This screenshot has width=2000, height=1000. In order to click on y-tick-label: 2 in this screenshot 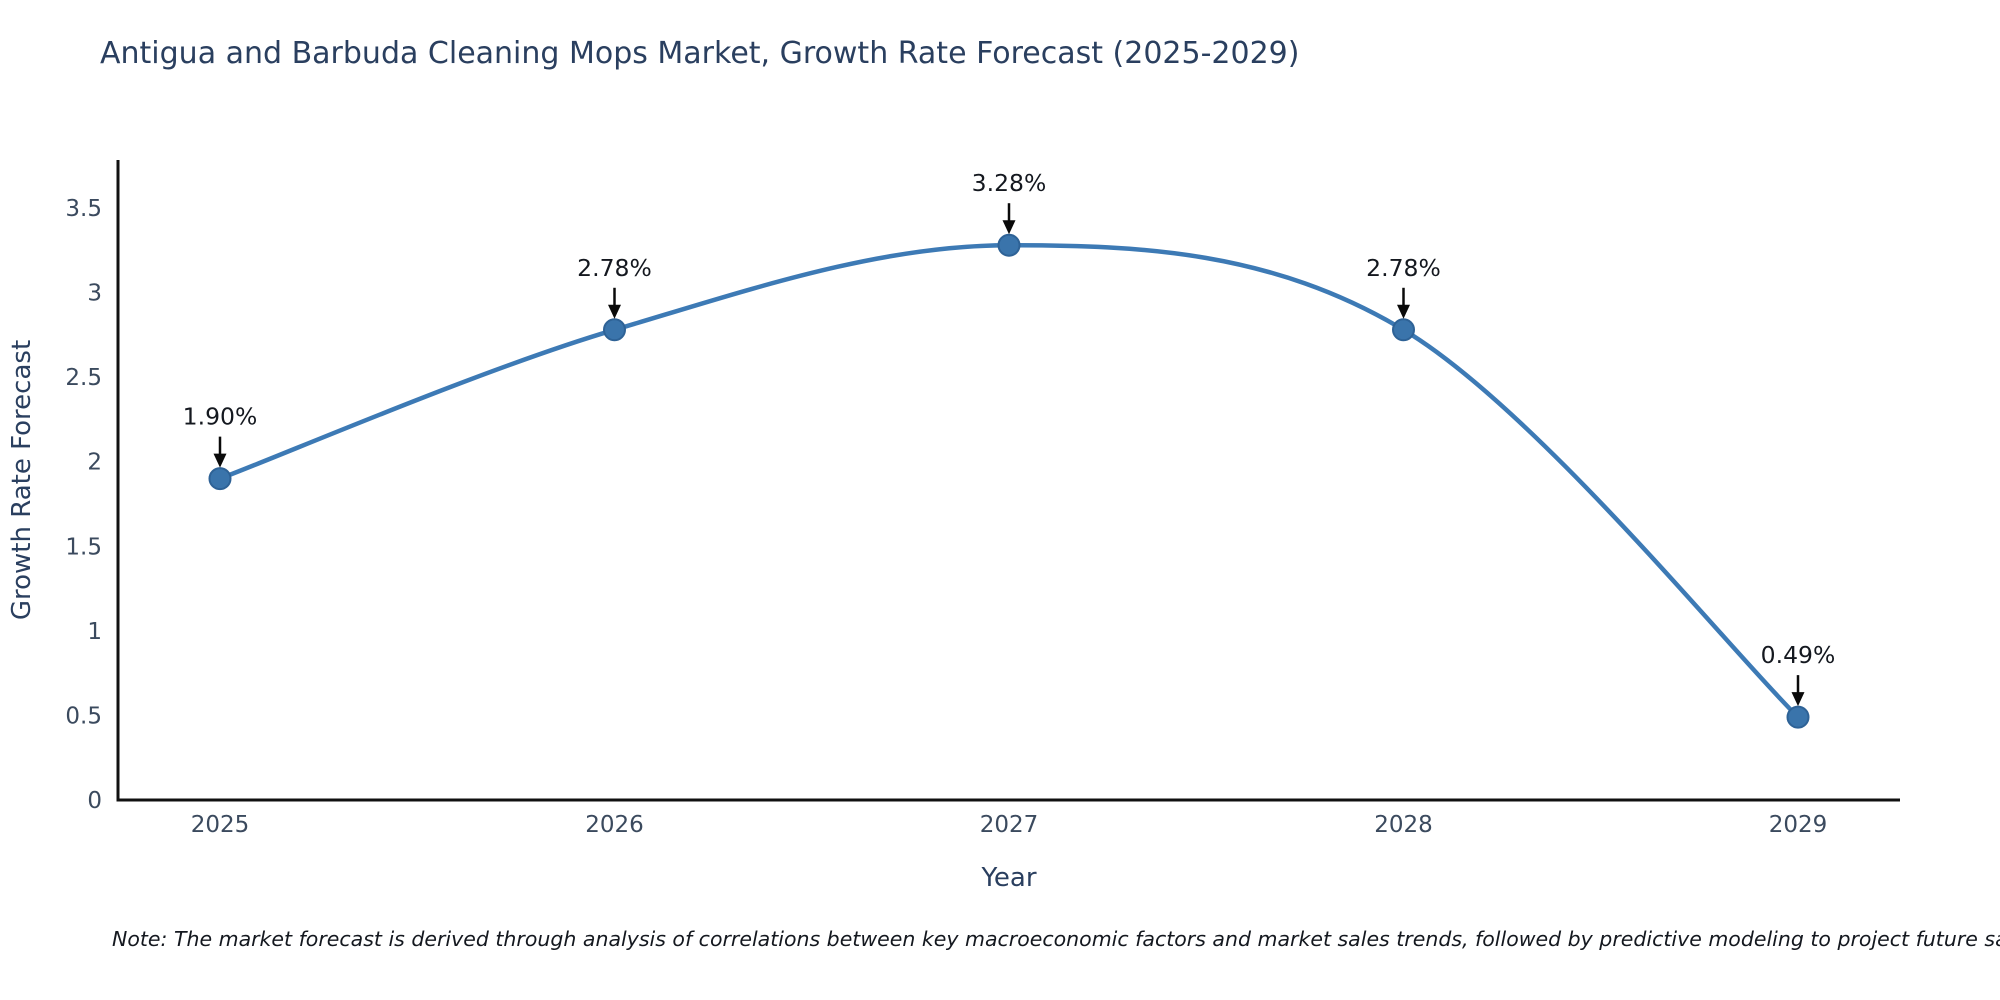, I will do `click(94, 463)`.